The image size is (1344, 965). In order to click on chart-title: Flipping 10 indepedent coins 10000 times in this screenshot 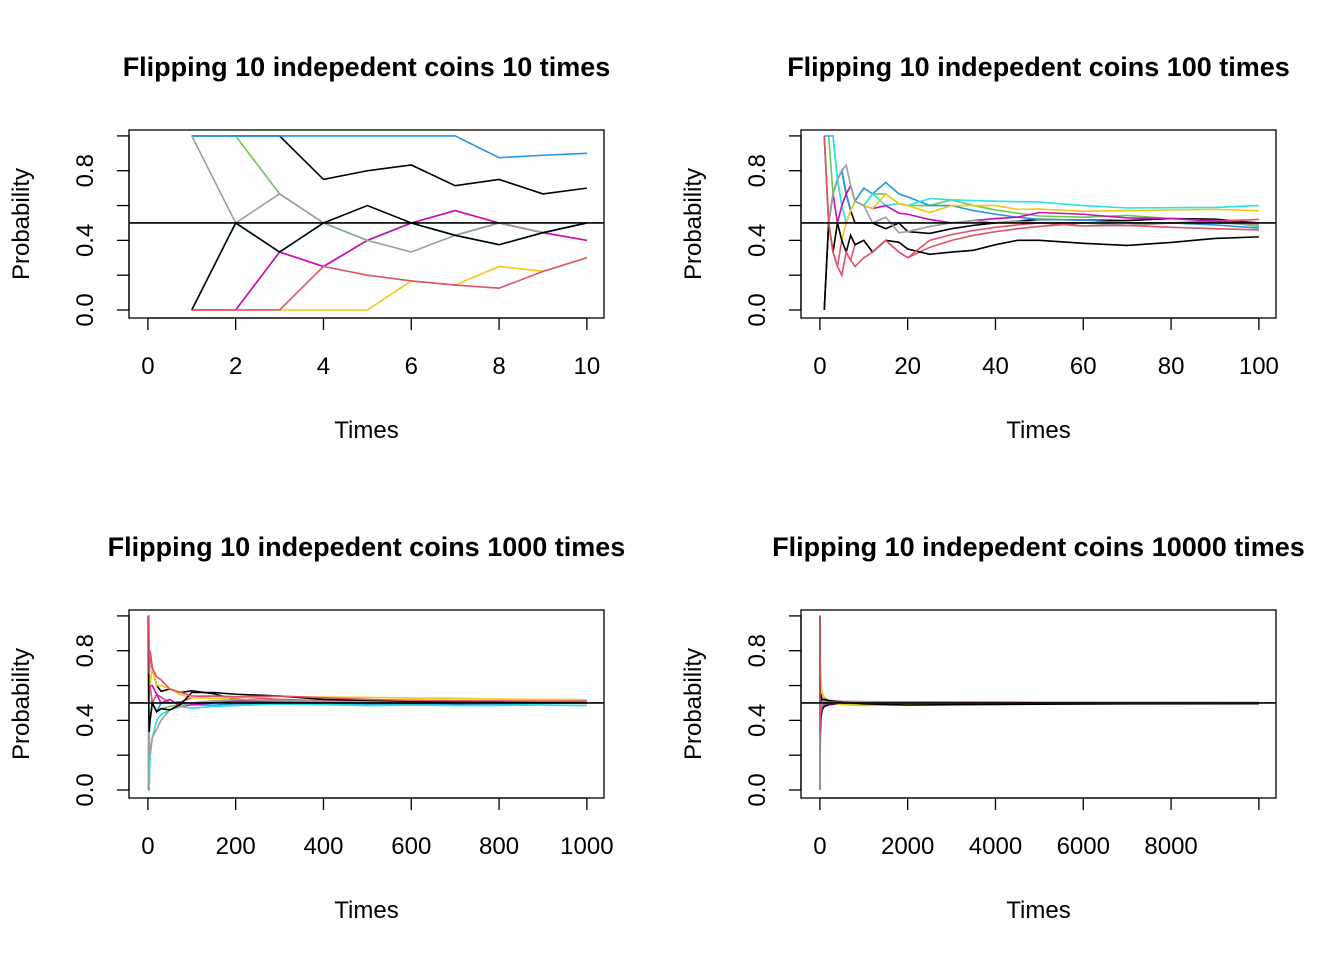, I will do `click(1038, 547)`.